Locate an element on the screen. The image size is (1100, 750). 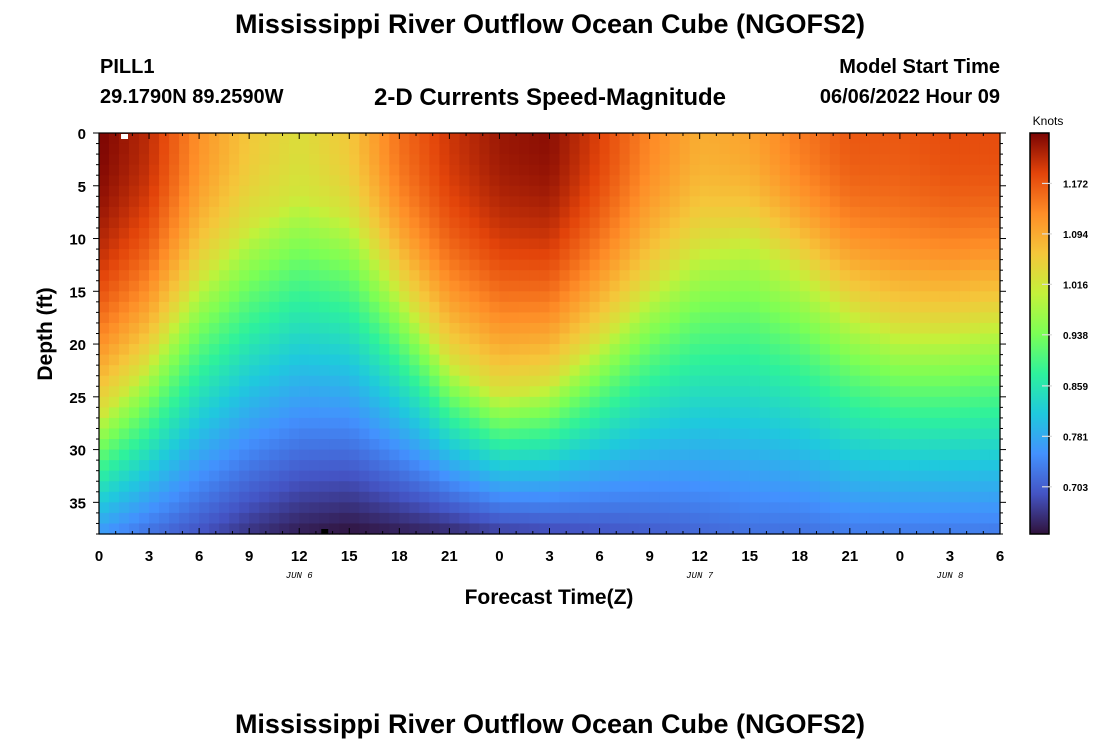
x-tick-label: 18 is located at coordinates (399, 556).